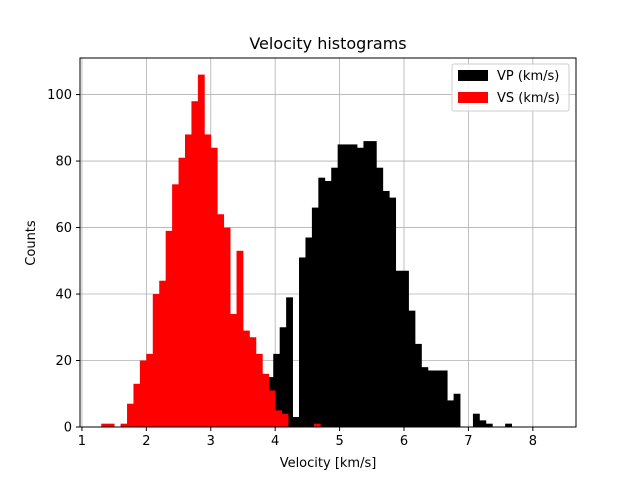 This screenshot has height=484, width=640. Describe the element at coordinates (63, 228) in the screenshot. I see `y-tick-label: 60` at that location.